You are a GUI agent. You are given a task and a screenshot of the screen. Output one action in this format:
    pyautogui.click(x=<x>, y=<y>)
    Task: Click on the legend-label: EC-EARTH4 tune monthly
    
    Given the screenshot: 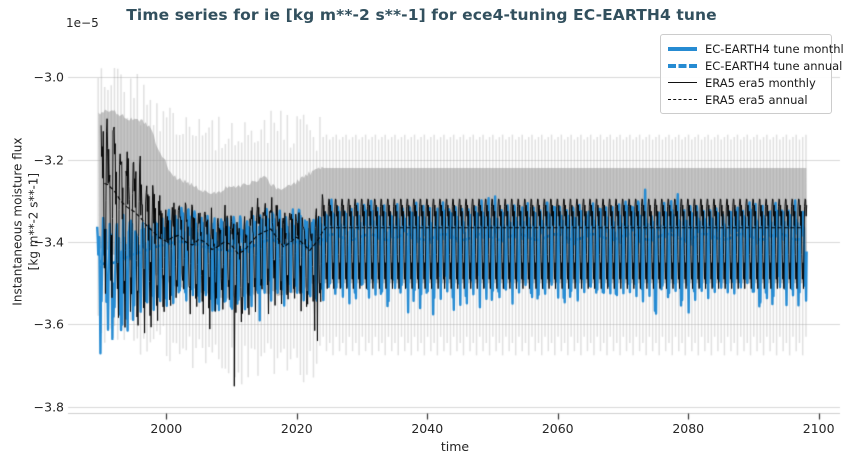 What is the action you would take?
    pyautogui.click(x=774, y=48)
    